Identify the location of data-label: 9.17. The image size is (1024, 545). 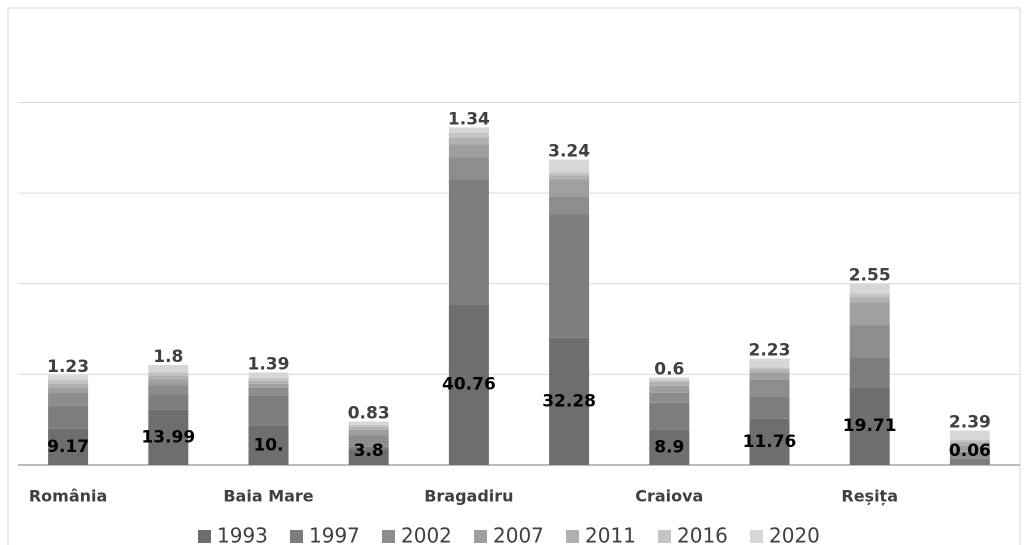
(68, 447).